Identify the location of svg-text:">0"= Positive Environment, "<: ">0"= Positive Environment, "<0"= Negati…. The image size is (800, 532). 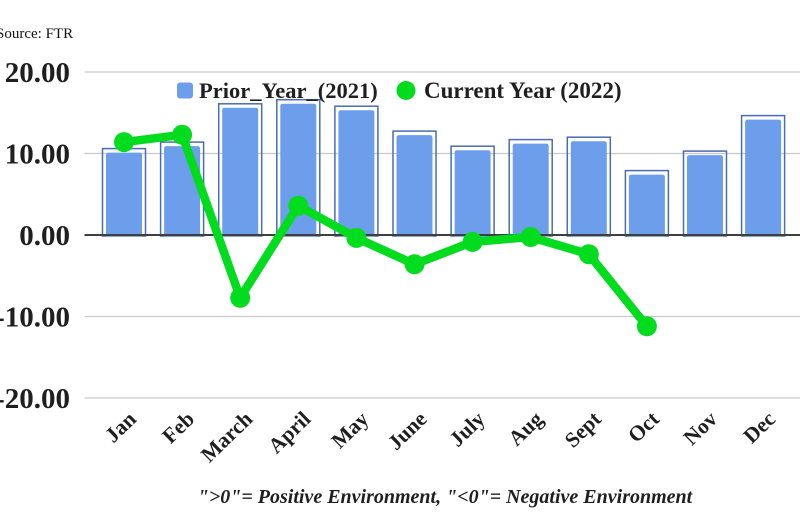
(446, 497).